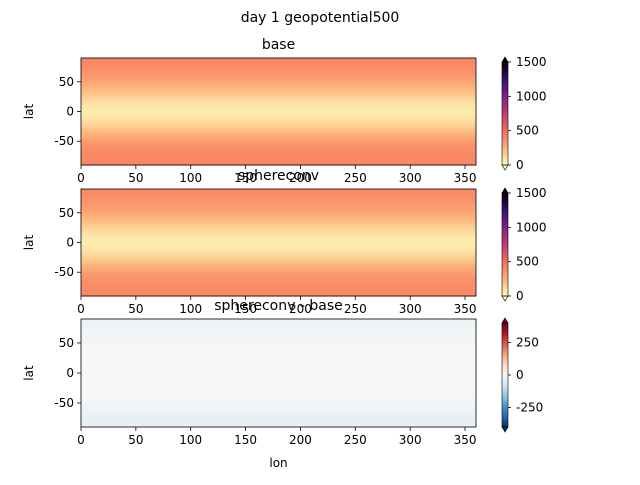 The height and width of the screenshot is (485, 640). What do you see at coordinates (29, 373) in the screenshot?
I see `ylabel-difference: lat` at bounding box center [29, 373].